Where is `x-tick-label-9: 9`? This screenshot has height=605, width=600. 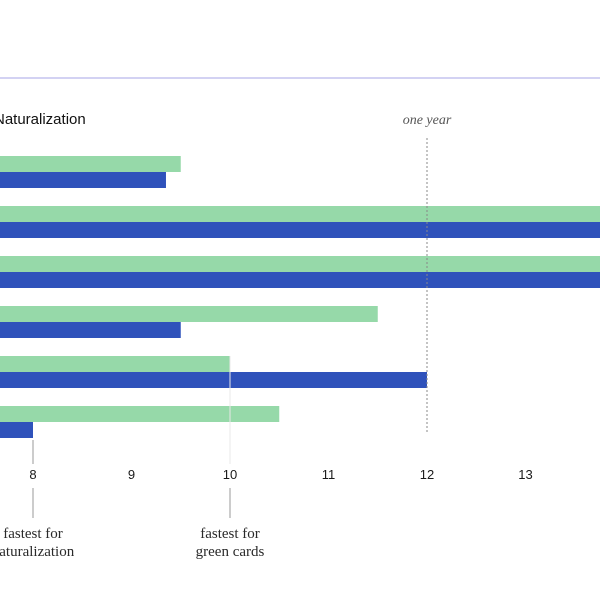 x-tick-label-9: 9 is located at coordinates (131, 474).